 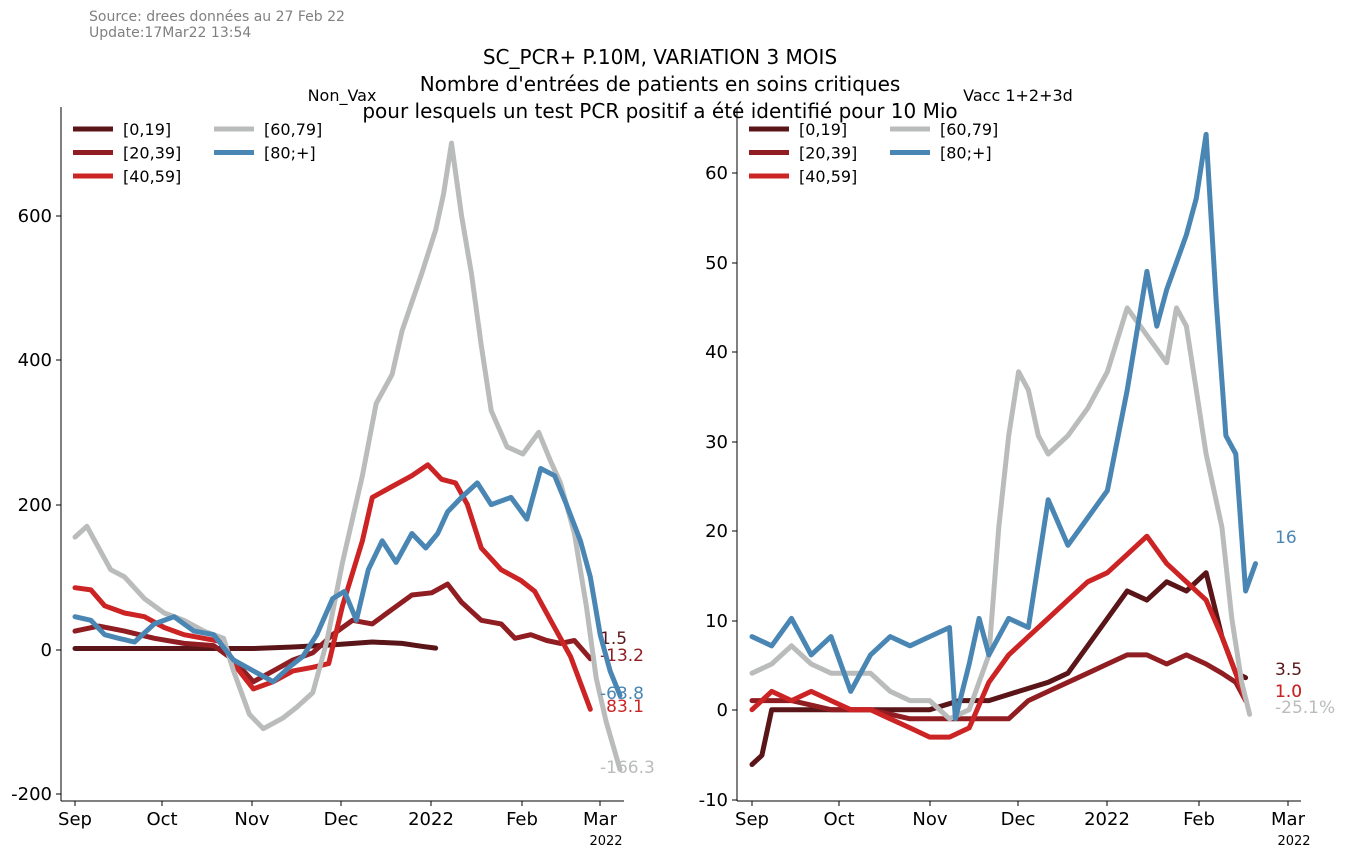 I want to click on y-tick-label: 10, so click(x=716, y=621).